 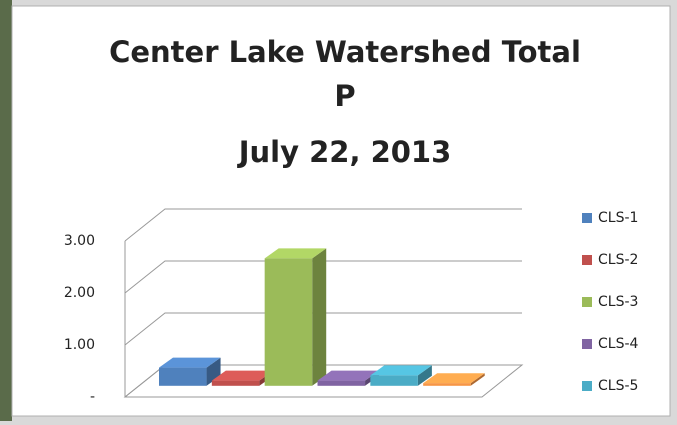 What do you see at coordinates (618, 344) in the screenshot?
I see `legend-label: CLS-4` at bounding box center [618, 344].